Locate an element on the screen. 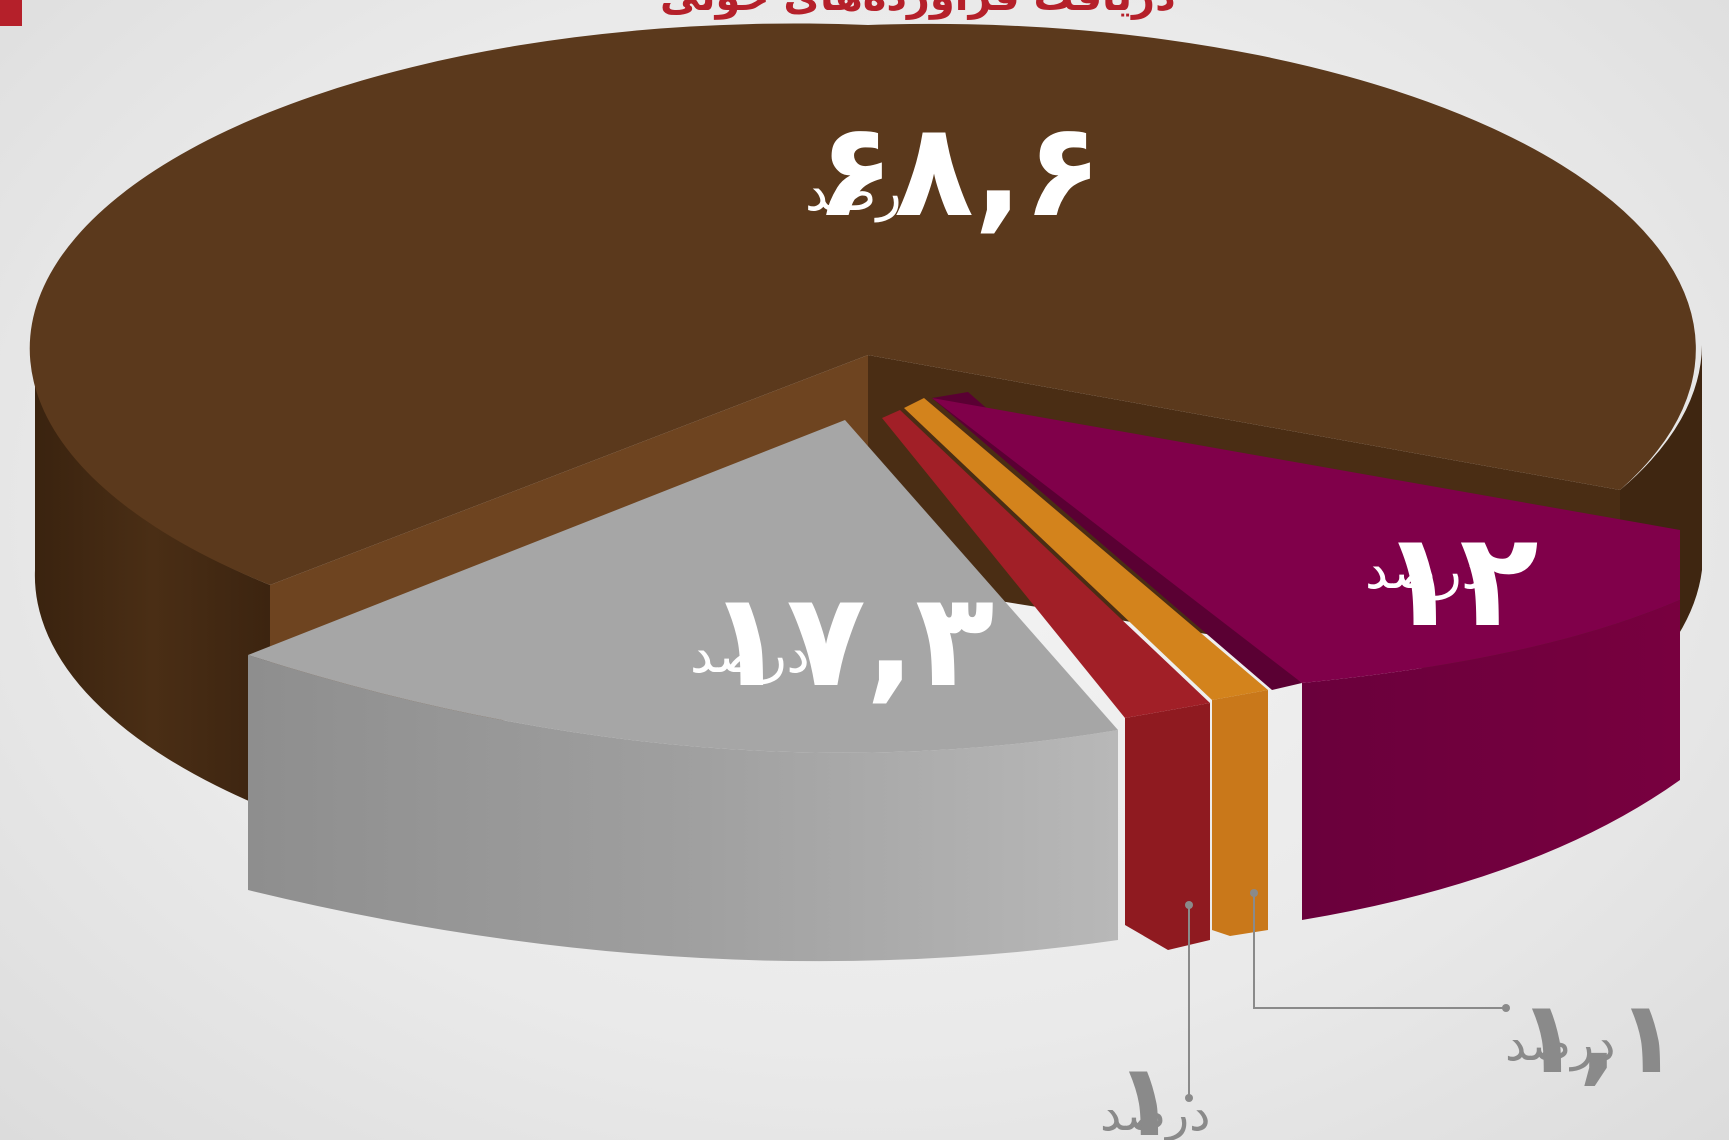  label-brown-value: ۶۸,۶ is located at coordinates (958, 170).